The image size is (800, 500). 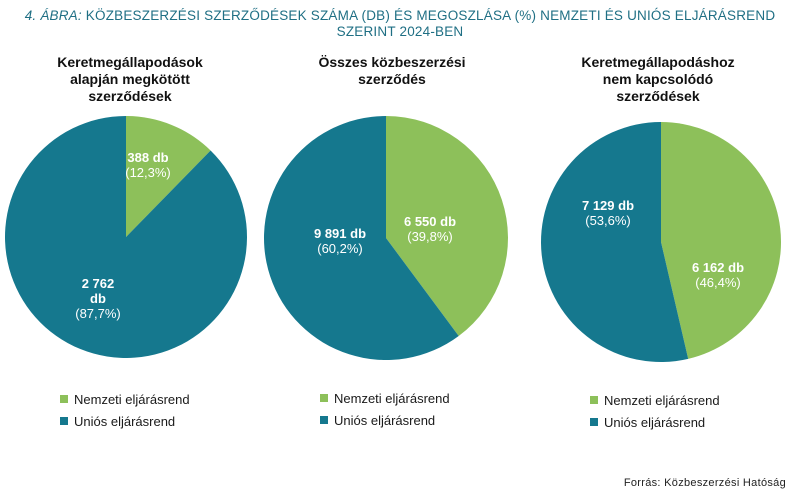 What do you see at coordinates (147, 157) in the screenshot?
I see `data-label-count: 388 db` at bounding box center [147, 157].